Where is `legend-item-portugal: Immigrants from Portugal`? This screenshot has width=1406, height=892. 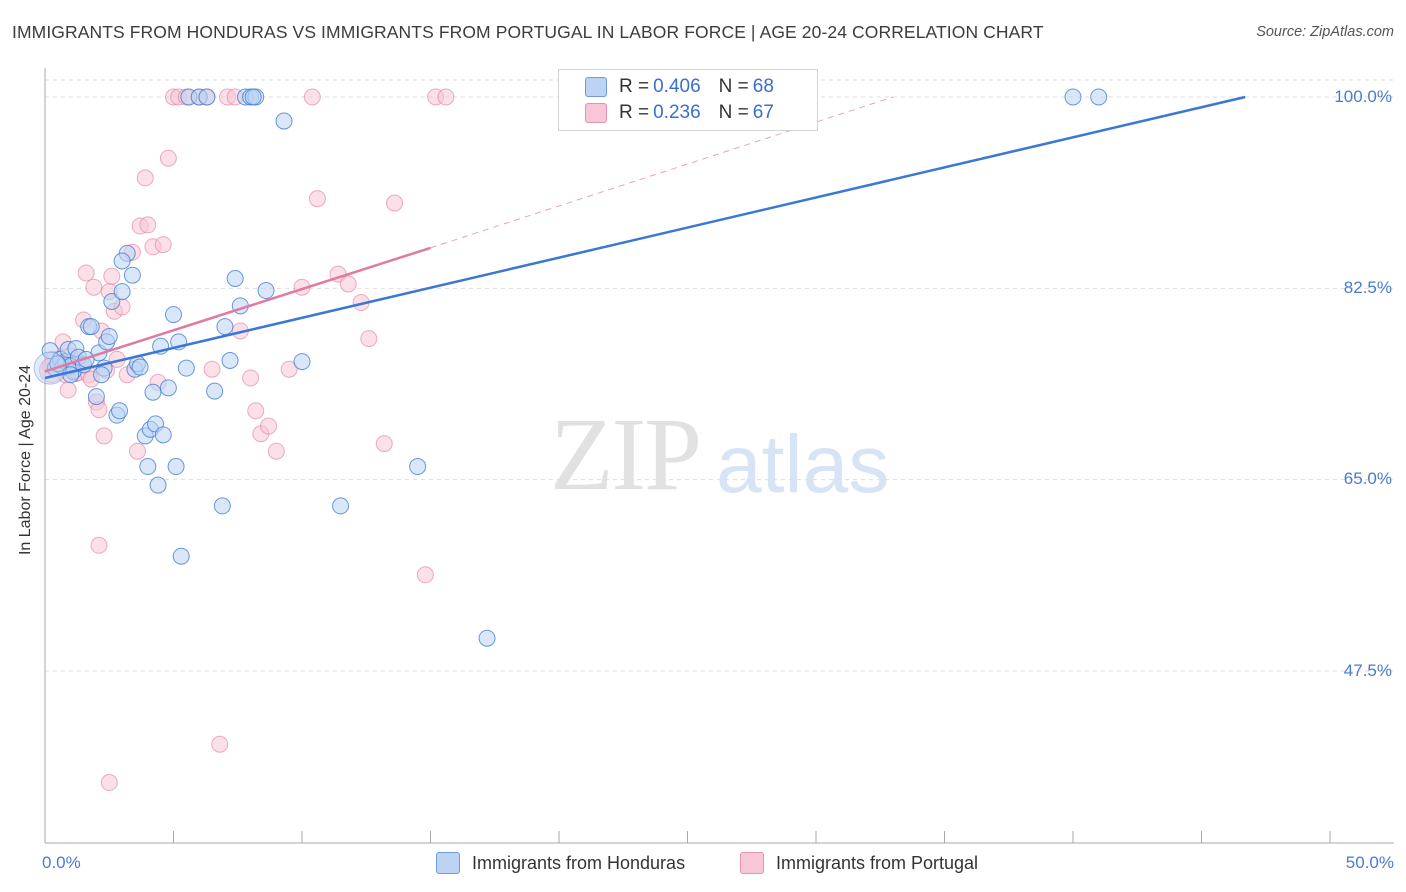
legend-item-portugal: Immigrants from Portugal is located at coordinates (859, 863).